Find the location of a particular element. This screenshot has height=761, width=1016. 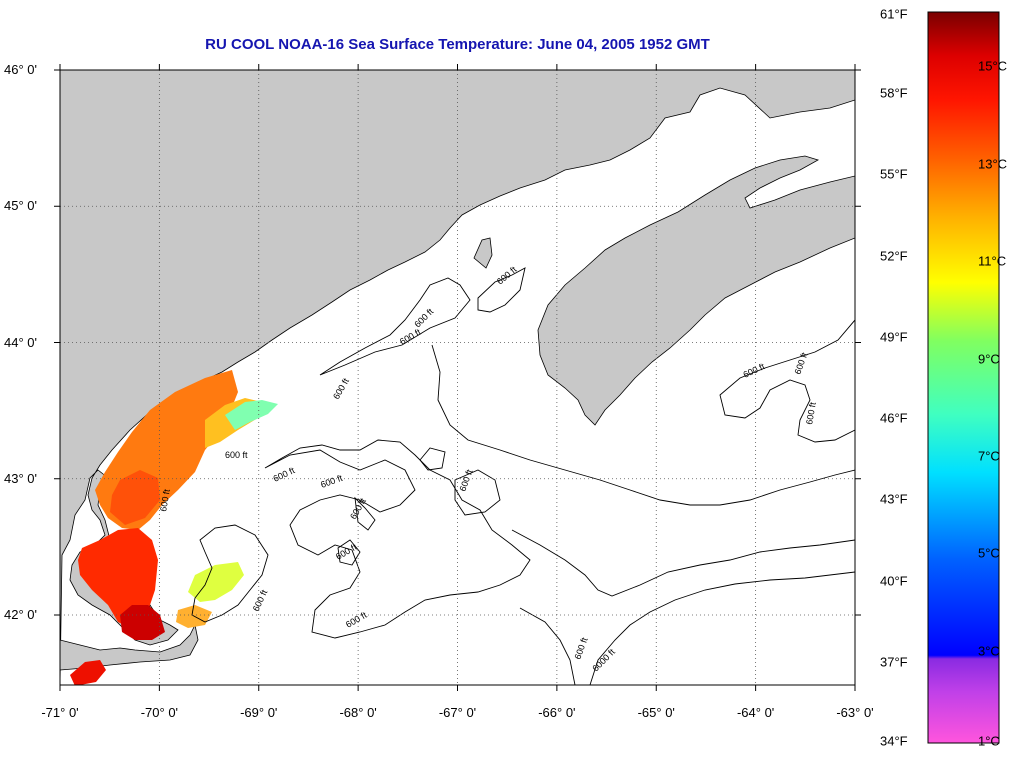

colorbar-label-c: 9°C is located at coordinates (989, 359).